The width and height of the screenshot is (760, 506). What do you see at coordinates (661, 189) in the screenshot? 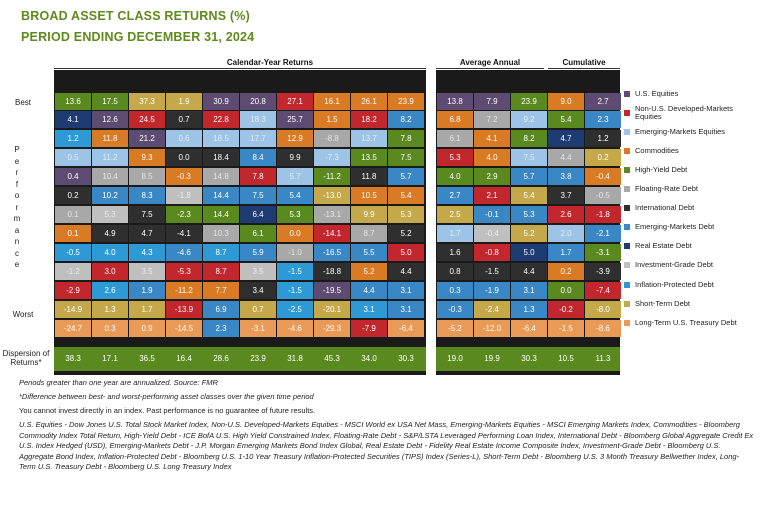
I see `legend-item: Floating-Rate Debt` at bounding box center [661, 189].